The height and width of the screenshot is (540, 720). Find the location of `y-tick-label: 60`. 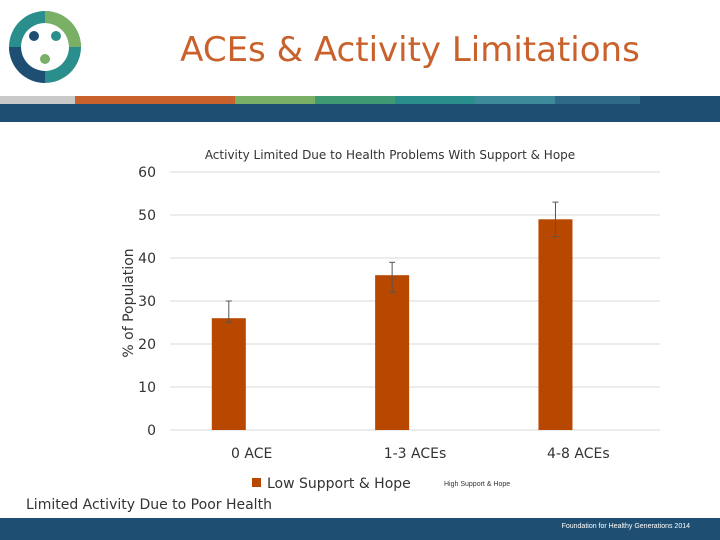

y-tick-label: 60 is located at coordinates (147, 173).